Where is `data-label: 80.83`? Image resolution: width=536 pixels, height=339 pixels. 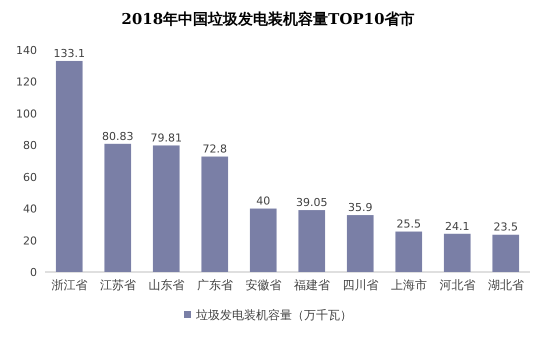
data-label: 80.83 is located at coordinates (118, 136).